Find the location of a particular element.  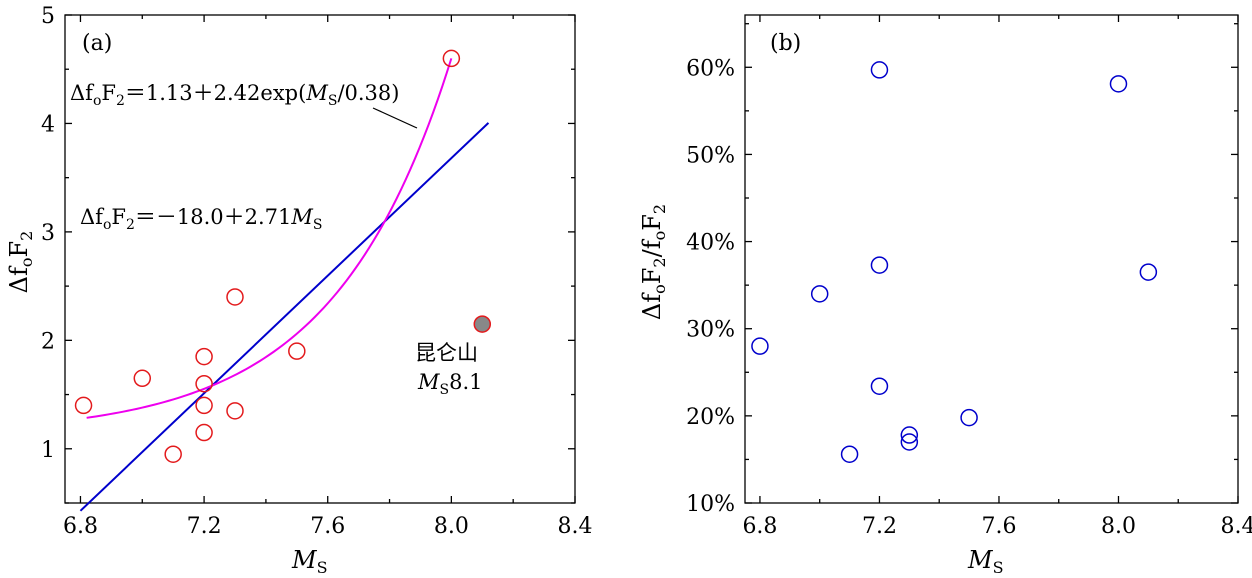

kunlun-magnitude: MS8.1 is located at coordinates (450, 384).